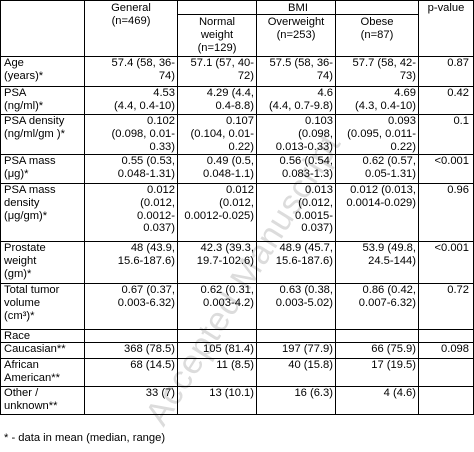 Image resolution: width=474 pixels, height=452 pixels. What do you see at coordinates (143, 134) in the screenshot?
I see `table-cell-general: 0.102 (0.098, 0.01- 0.33)` at bounding box center [143, 134].